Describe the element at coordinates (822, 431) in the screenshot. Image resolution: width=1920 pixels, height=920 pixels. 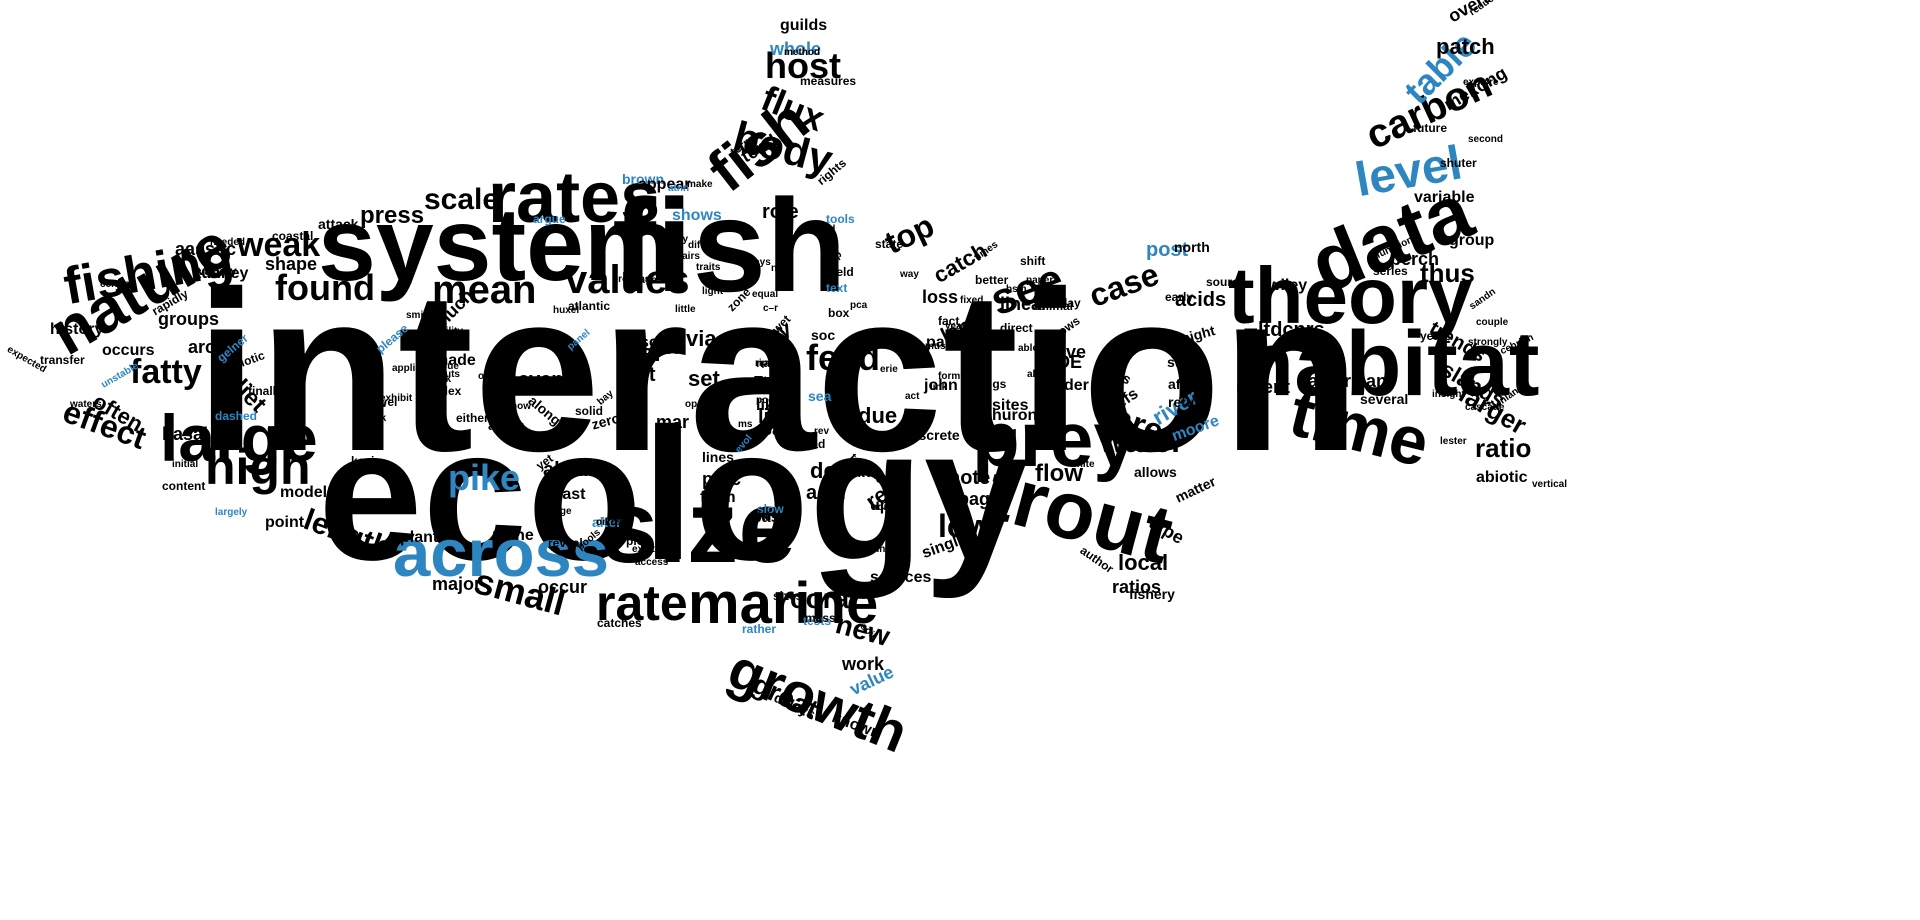
I see `cloud-word: rev` at that location.